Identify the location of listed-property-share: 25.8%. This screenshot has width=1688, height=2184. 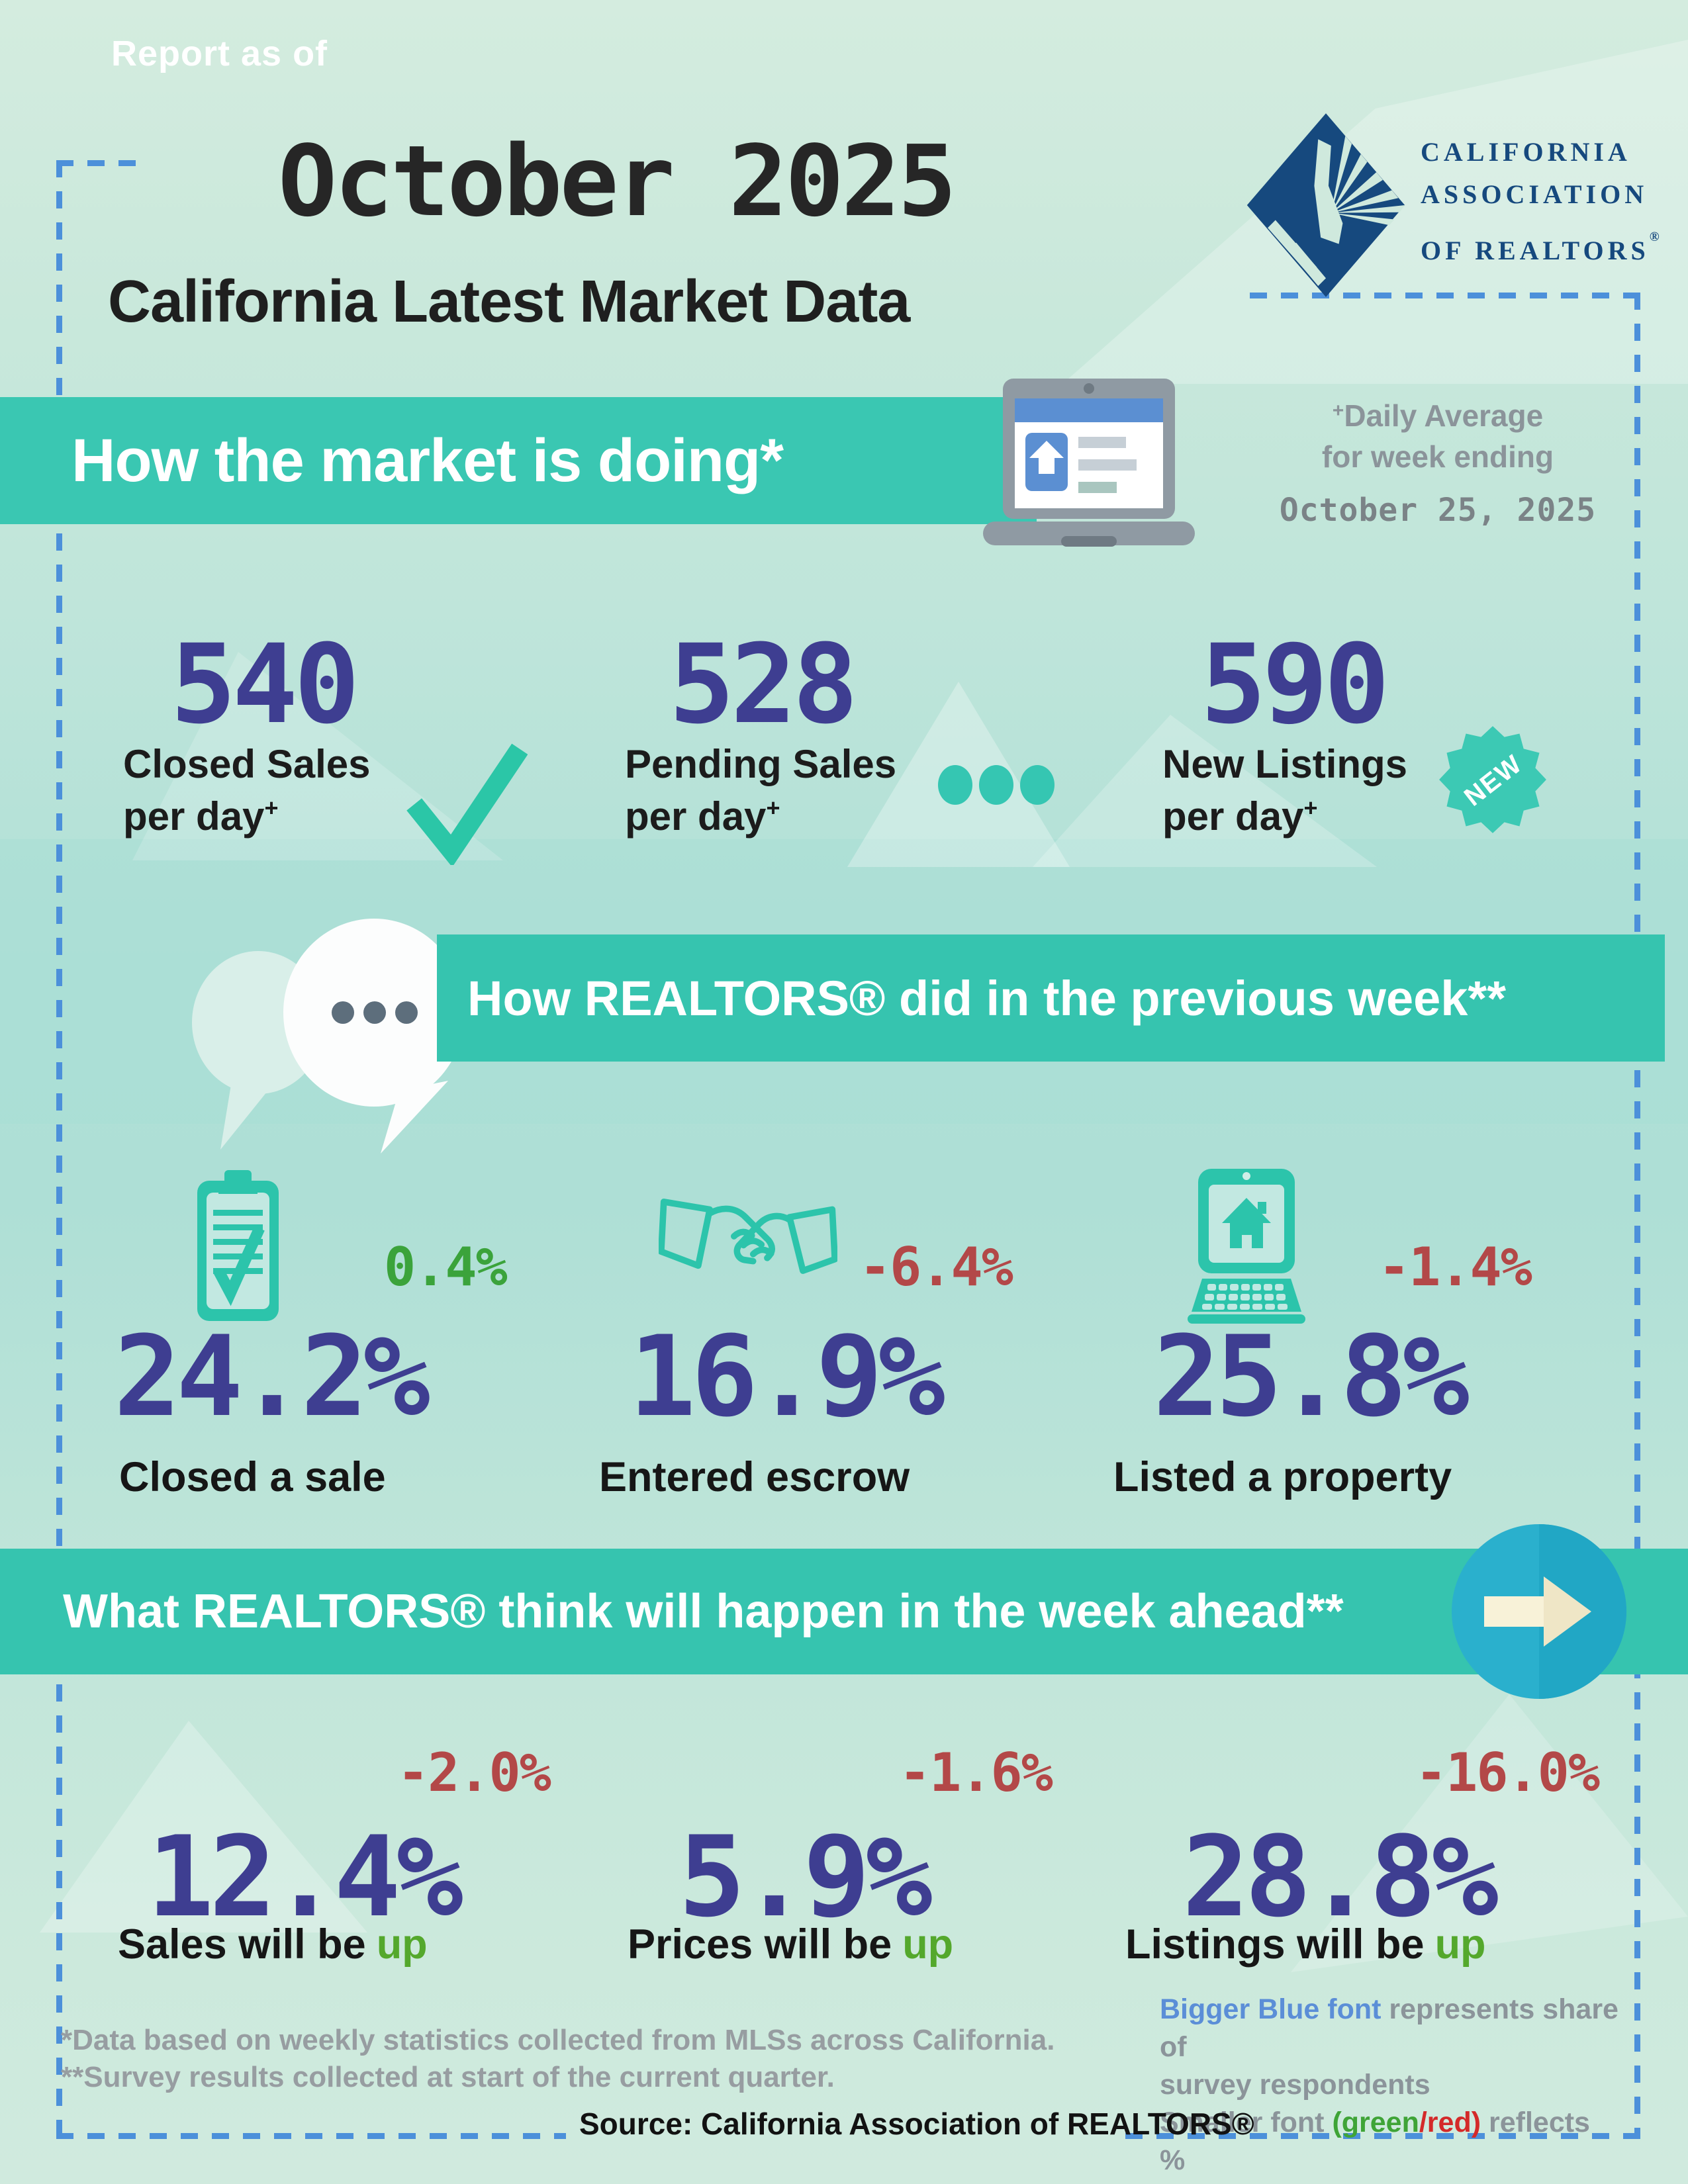
(1311, 1376).